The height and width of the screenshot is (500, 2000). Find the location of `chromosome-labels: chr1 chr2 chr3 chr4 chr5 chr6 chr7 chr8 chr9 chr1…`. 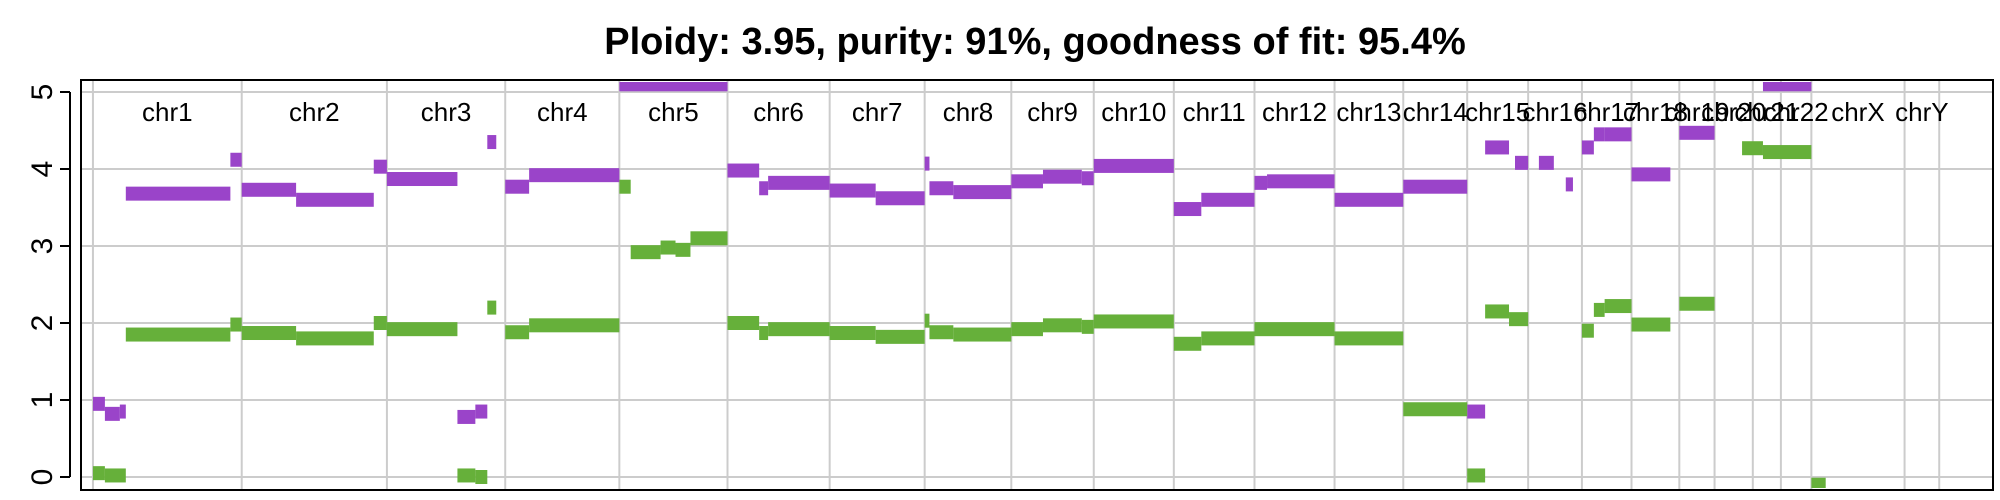

chromosome-labels: chr1 chr2 chr3 chr4 chr5 chr6 chr7 chr8 chr9 chr1… is located at coordinates (1045, 112).